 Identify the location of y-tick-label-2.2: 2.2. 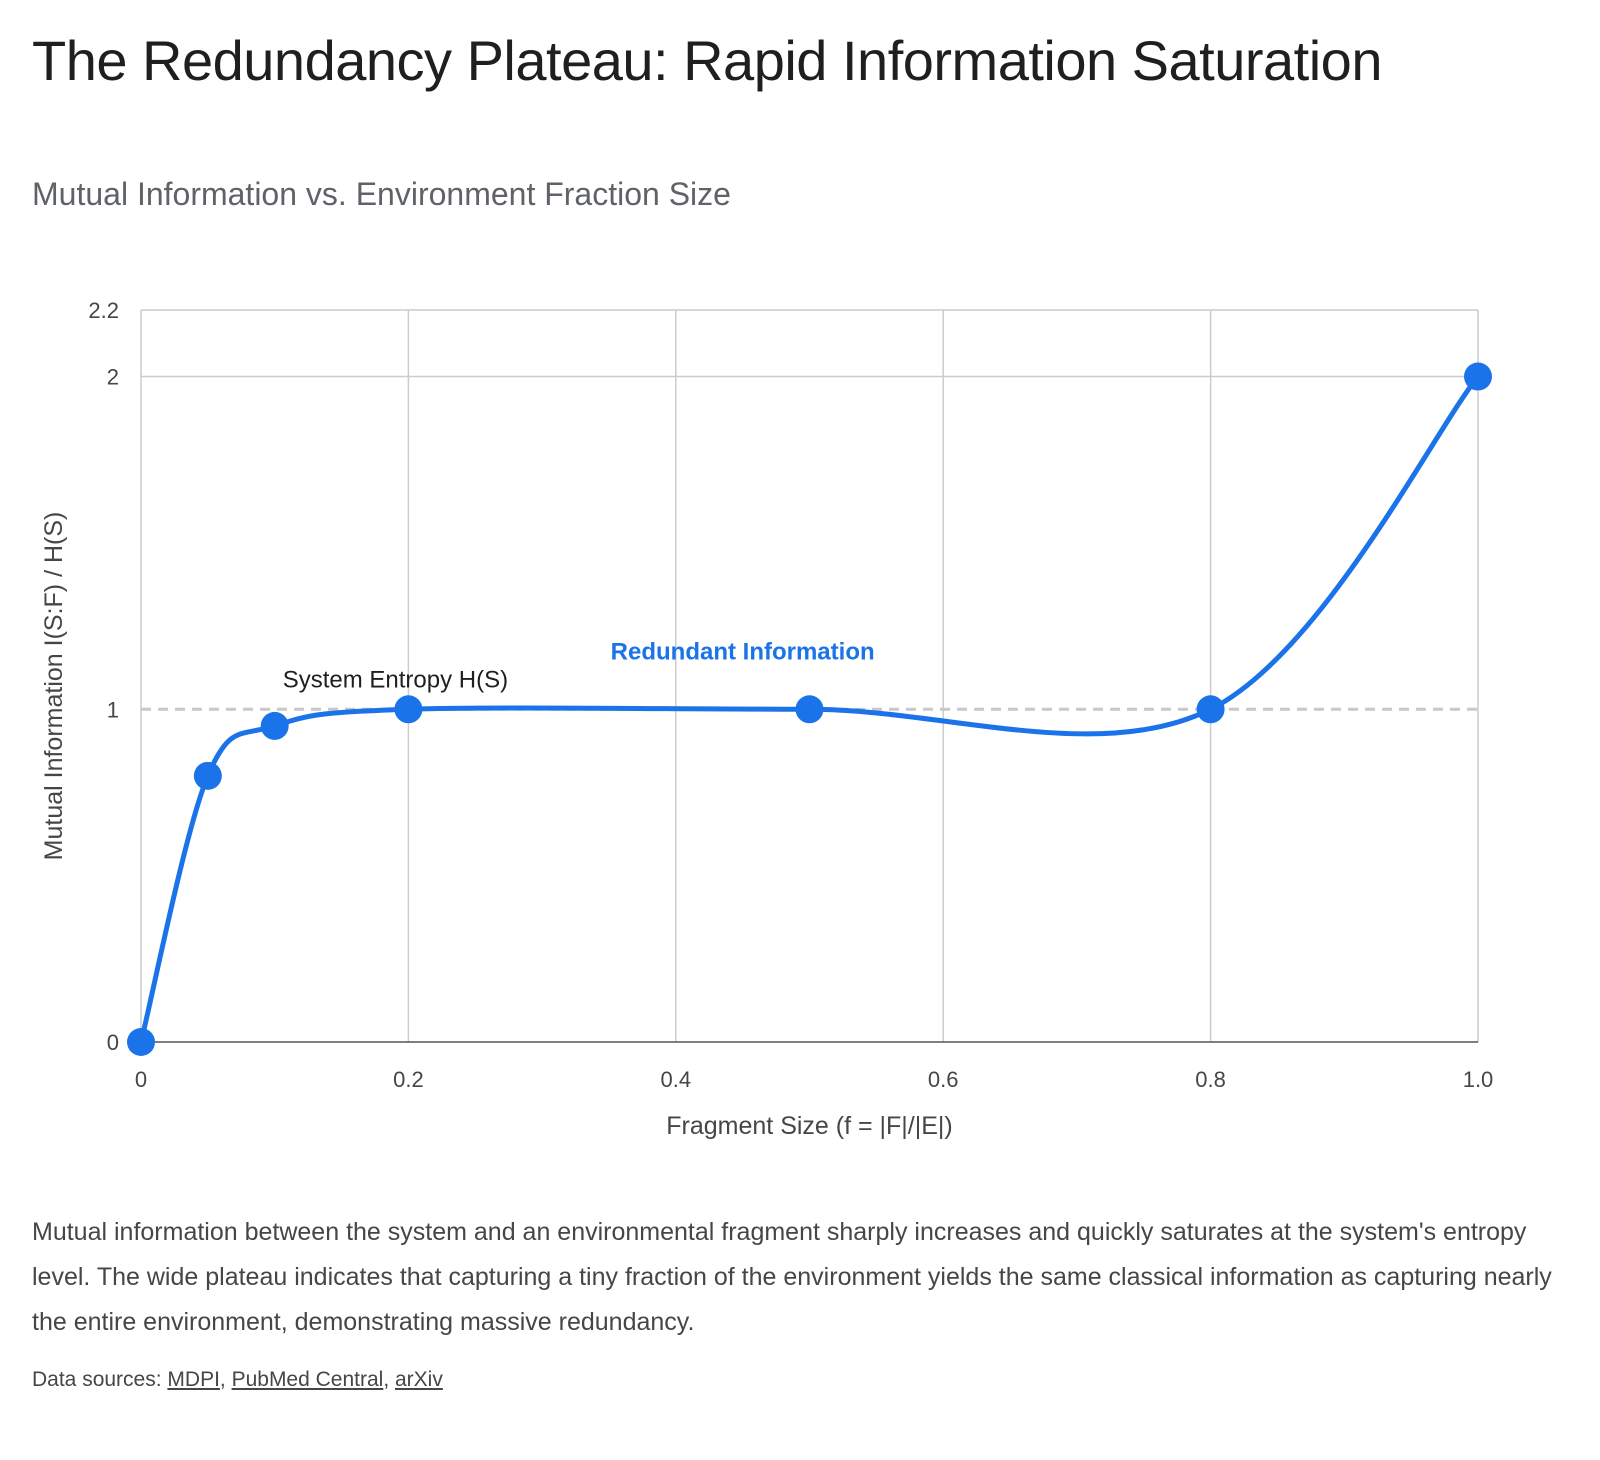
(103, 310).